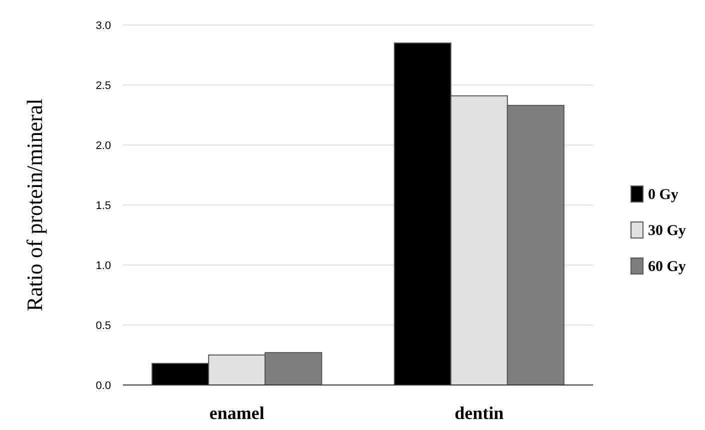 The width and height of the screenshot is (705, 430). I want to click on y-tick-label: 1.5, so click(103, 206).